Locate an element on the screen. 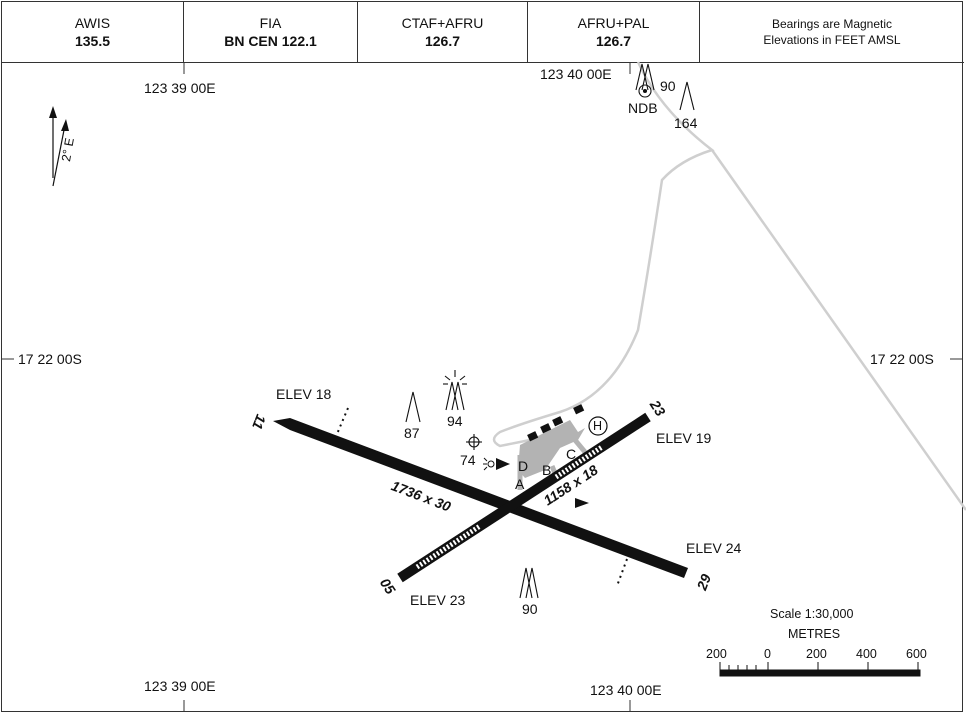 This screenshot has height=715, width=966. lon-label-bottom-left: 123 39 00E is located at coordinates (180, 686).